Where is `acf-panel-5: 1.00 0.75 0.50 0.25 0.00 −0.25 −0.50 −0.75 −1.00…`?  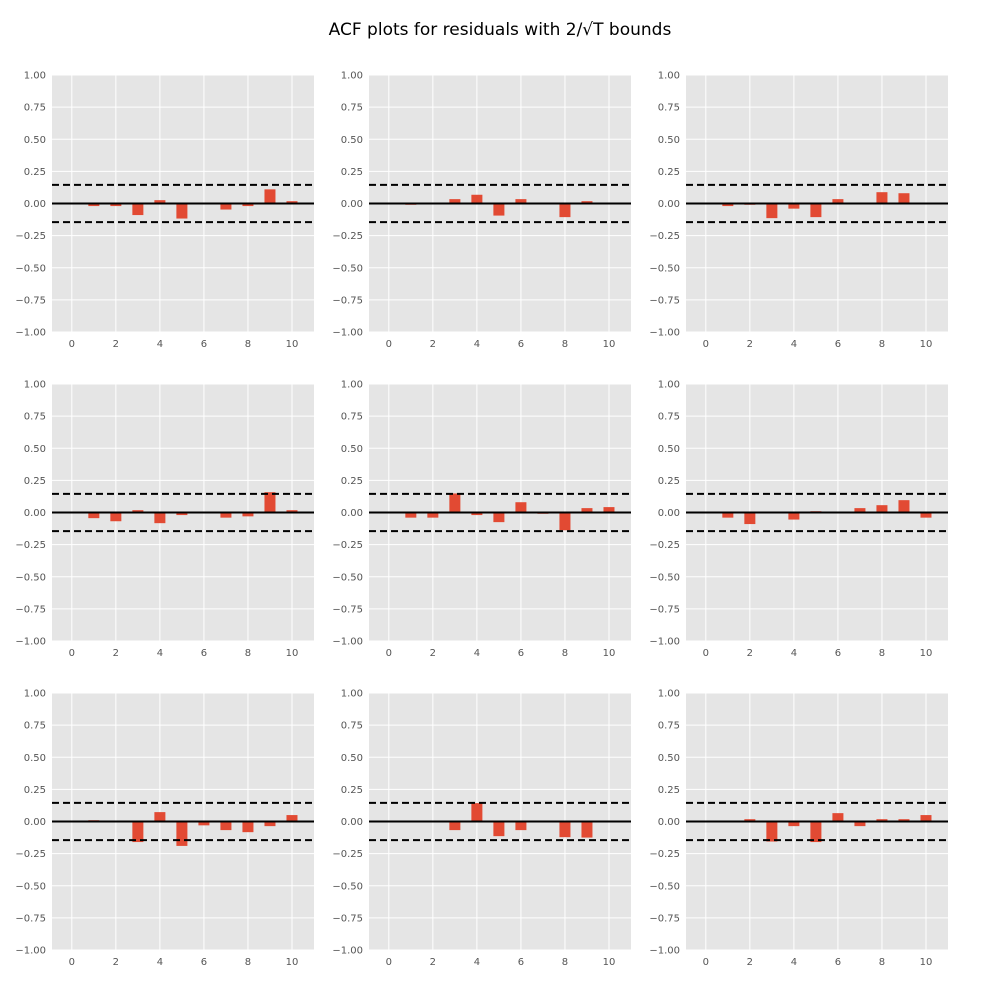 acf-panel-5: 1.00 0.75 0.50 0.25 0.00 −0.25 −0.50 −0.75 −1.00… is located at coordinates (481, 519).